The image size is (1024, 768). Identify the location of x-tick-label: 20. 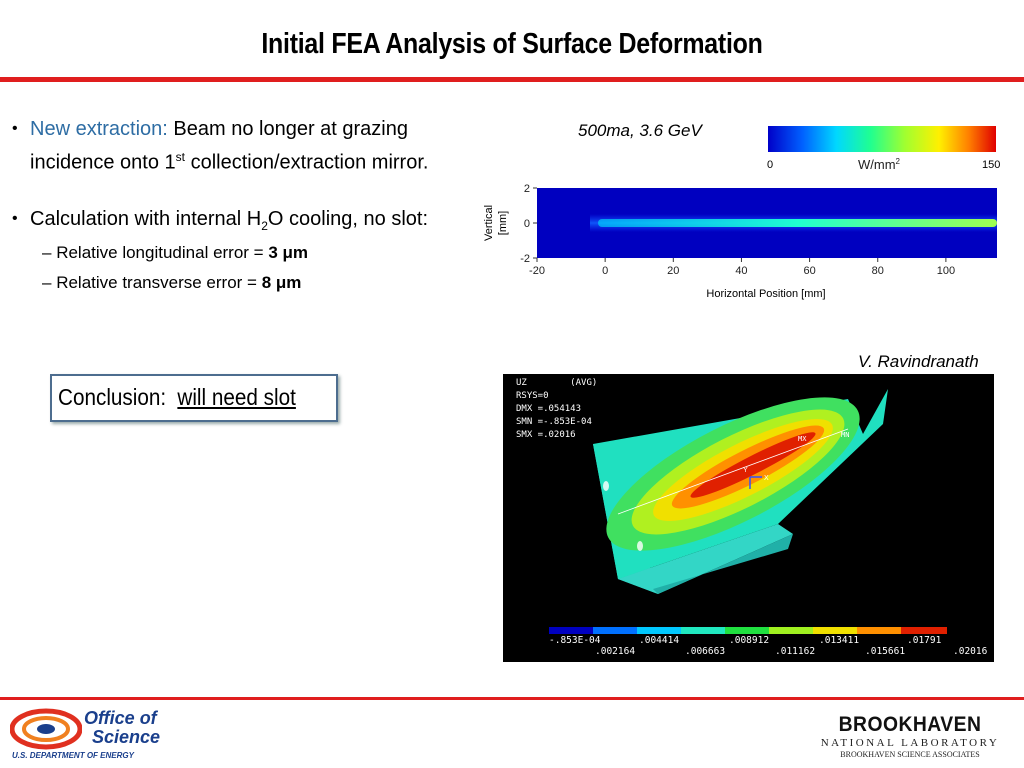
(673, 271).